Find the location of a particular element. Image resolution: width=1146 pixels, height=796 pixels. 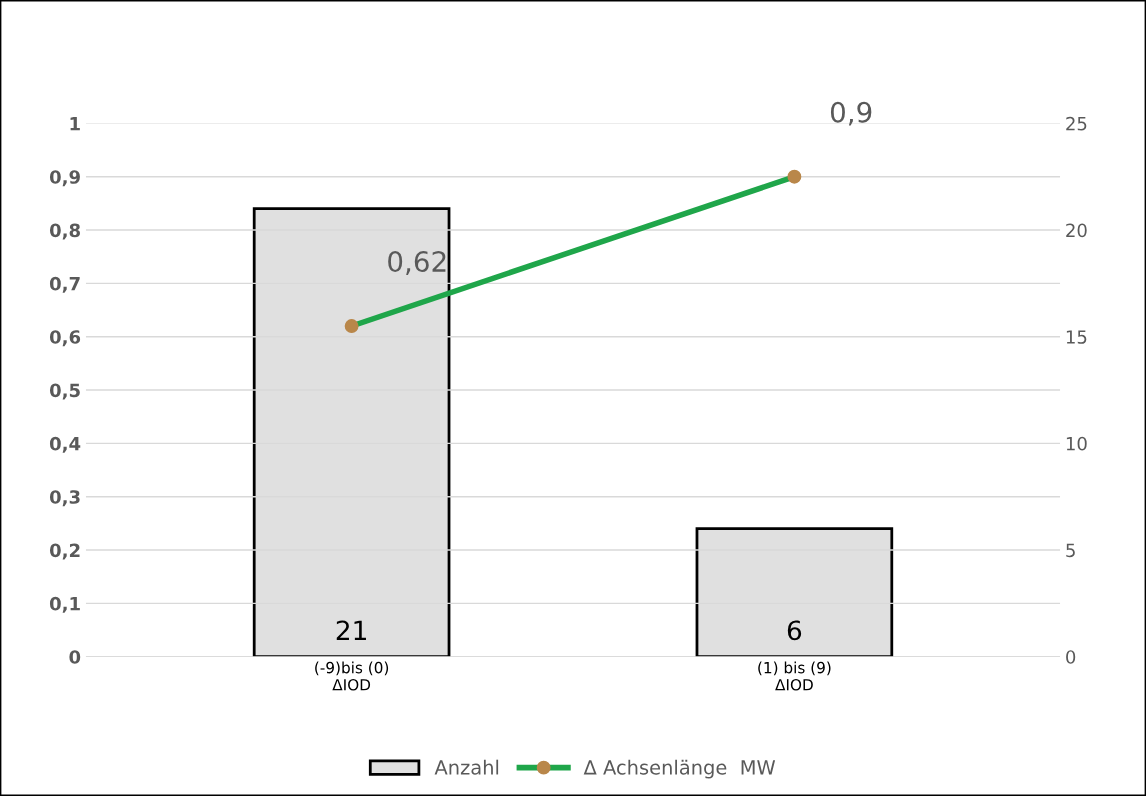

legend-label: Anzahl is located at coordinates (466, 767).